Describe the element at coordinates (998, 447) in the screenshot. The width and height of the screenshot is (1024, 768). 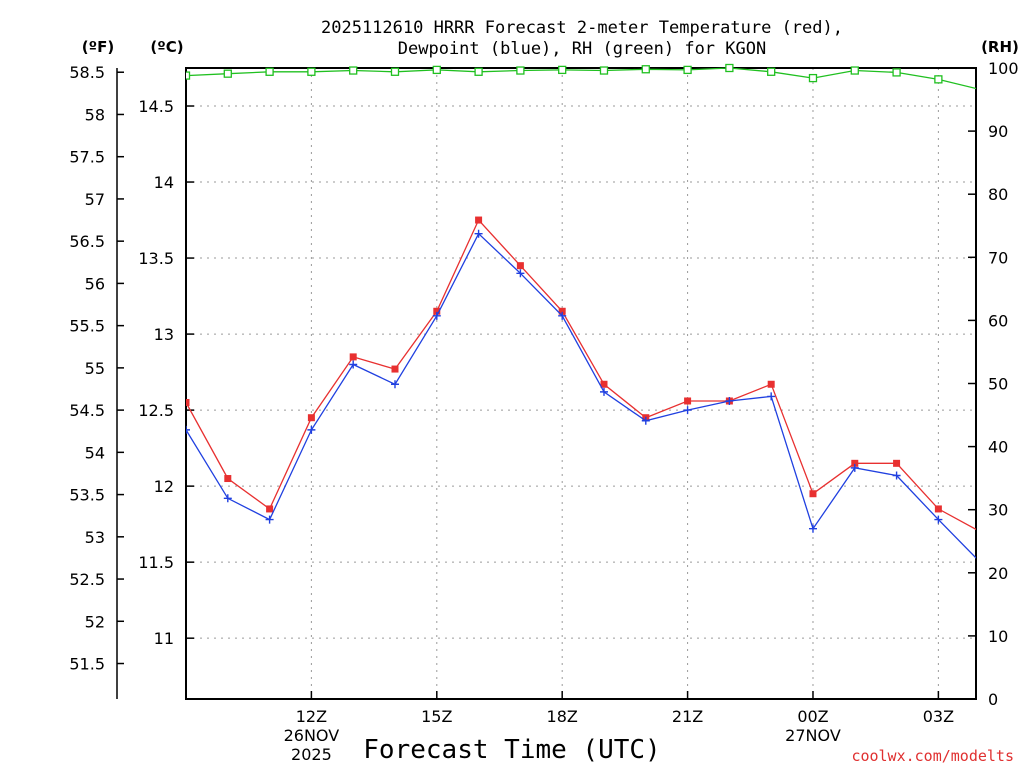
I see `rh-tick-label: 40` at that location.